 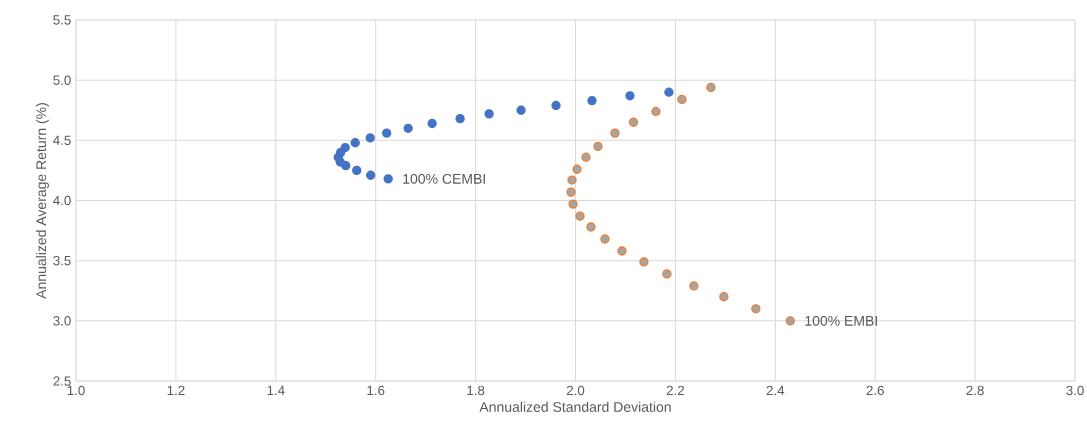 I want to click on y-tick-label: 3.5, so click(x=62, y=260).